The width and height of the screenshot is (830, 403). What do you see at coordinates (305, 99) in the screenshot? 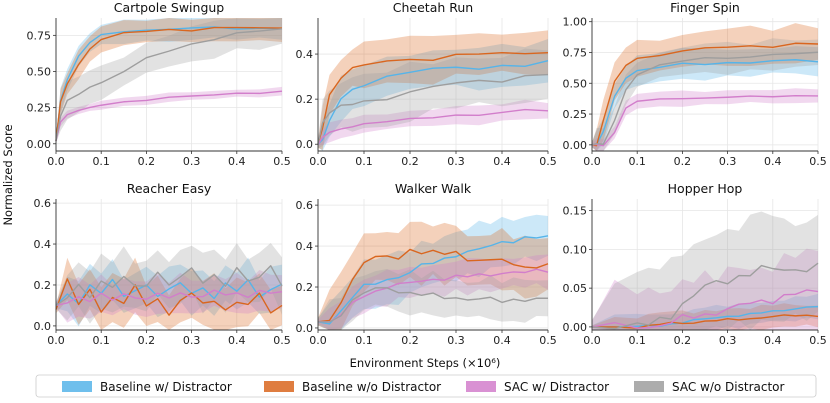
I see `y-tick-label: 0.2` at bounding box center [305, 99].